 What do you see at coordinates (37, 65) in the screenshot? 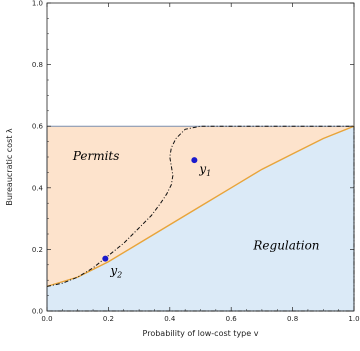
I see `y-tick-label: 0.8` at bounding box center [37, 65].